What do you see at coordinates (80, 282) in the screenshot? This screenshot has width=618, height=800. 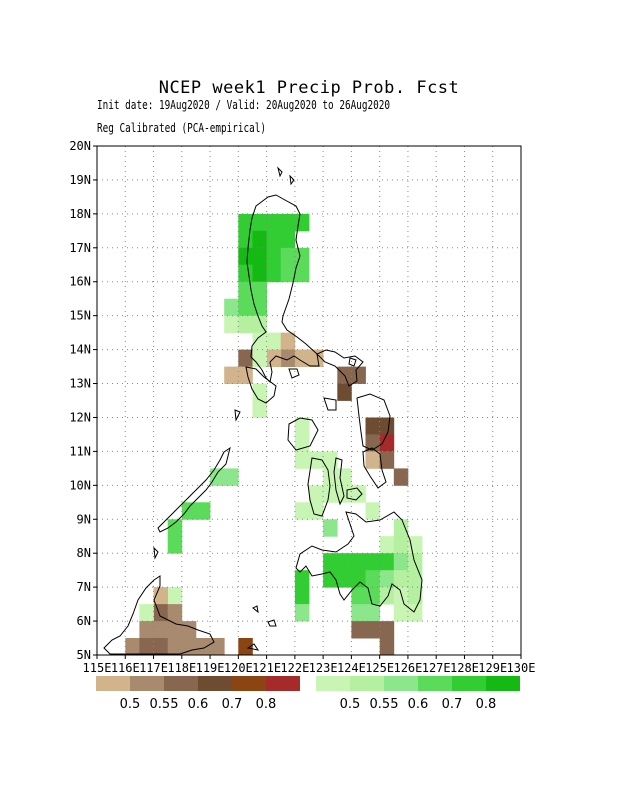 I see `lat-tick-label: 16N` at bounding box center [80, 282].